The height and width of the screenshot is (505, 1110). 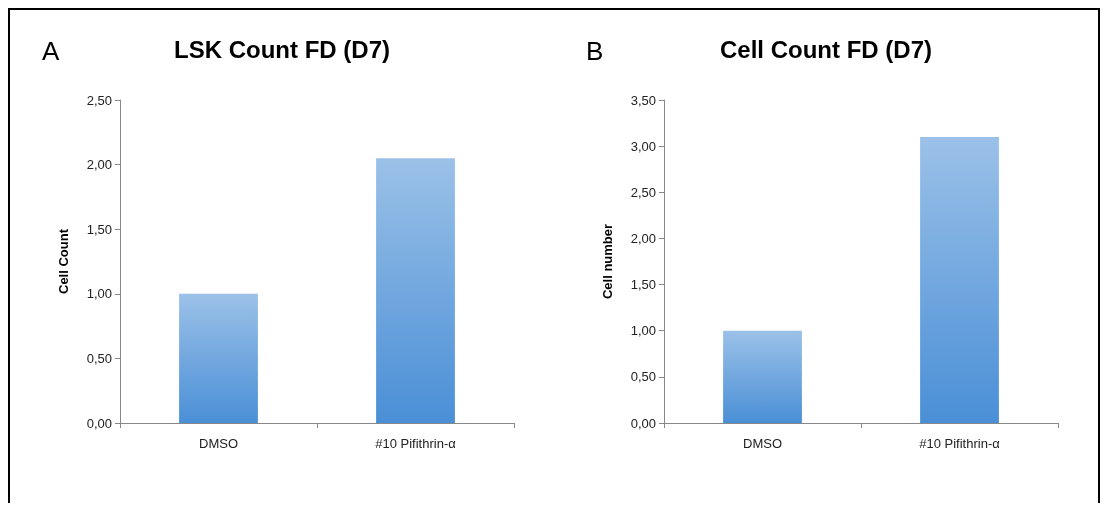 What do you see at coordinates (643, 146) in the screenshot?
I see `y-tick-label: 3,00` at bounding box center [643, 146].